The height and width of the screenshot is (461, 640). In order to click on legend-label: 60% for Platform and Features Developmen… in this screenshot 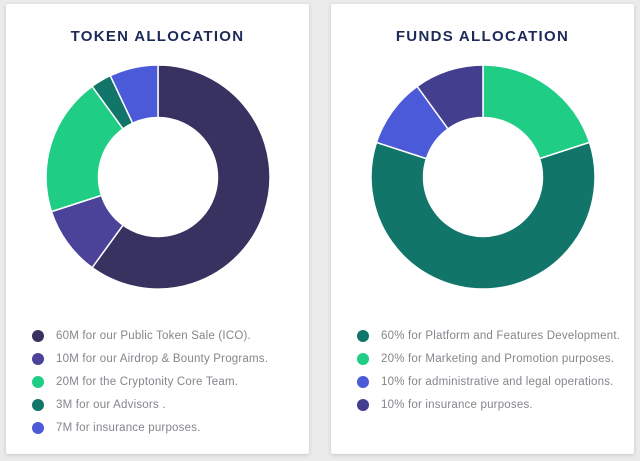, I will do `click(501, 335)`.